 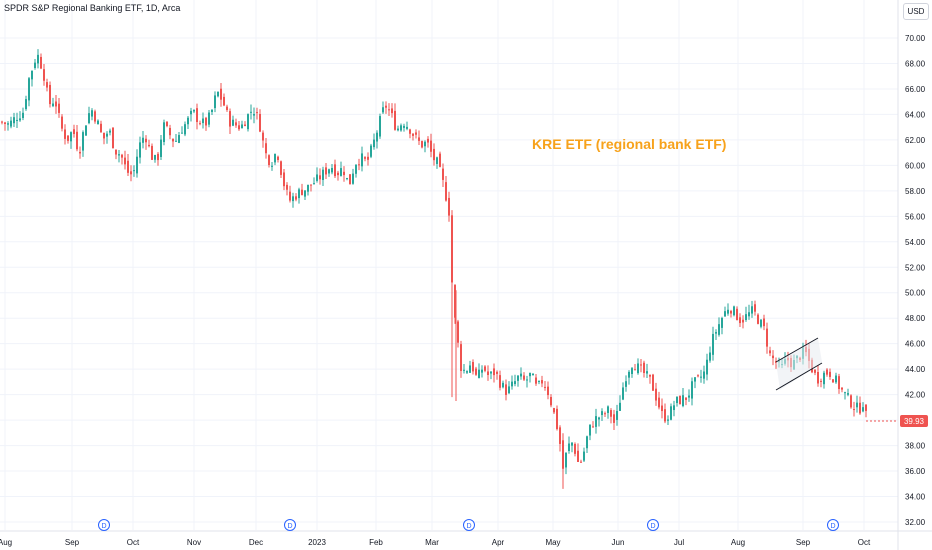 What do you see at coordinates (629, 144) in the screenshot?
I see `chart-annotation: KRE ETF (regional bank ETF)` at bounding box center [629, 144].